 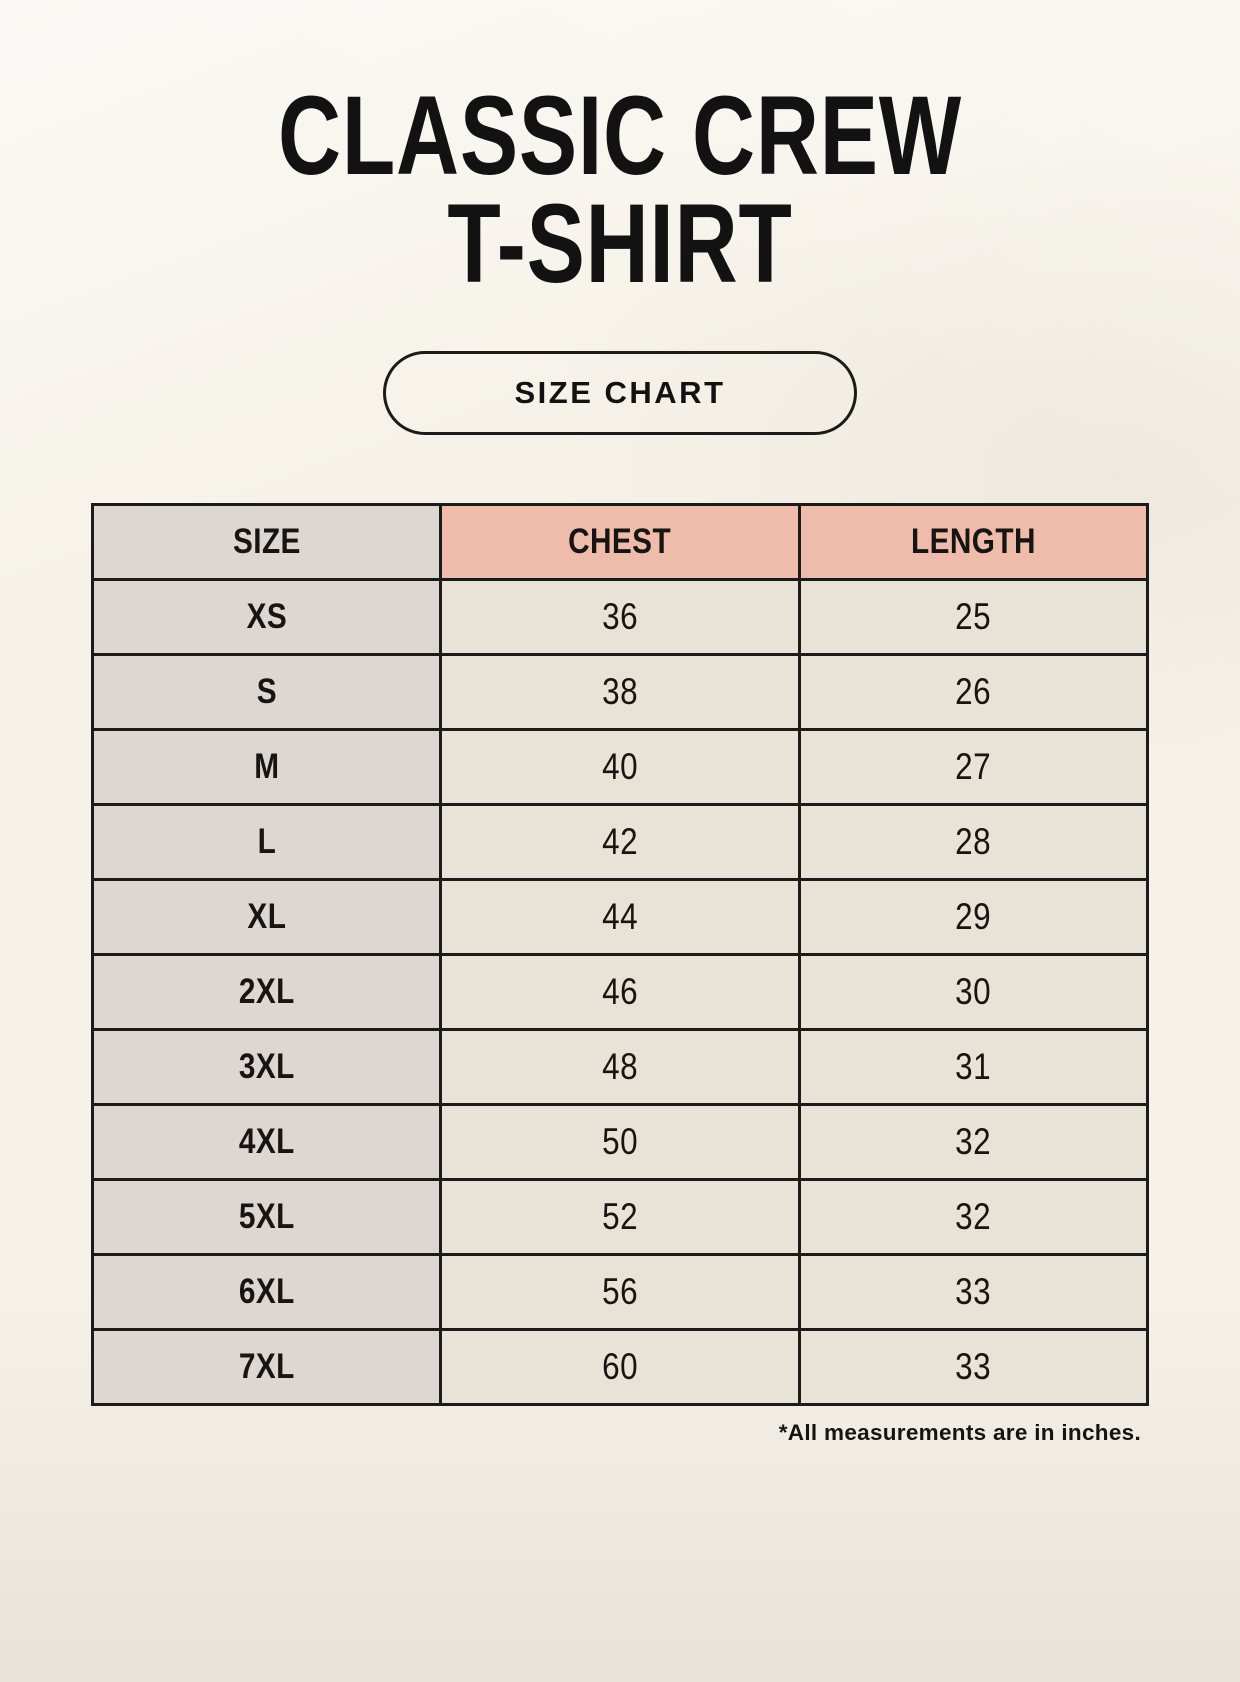 I want to click on chest-cell: 44, so click(x=620, y=917).